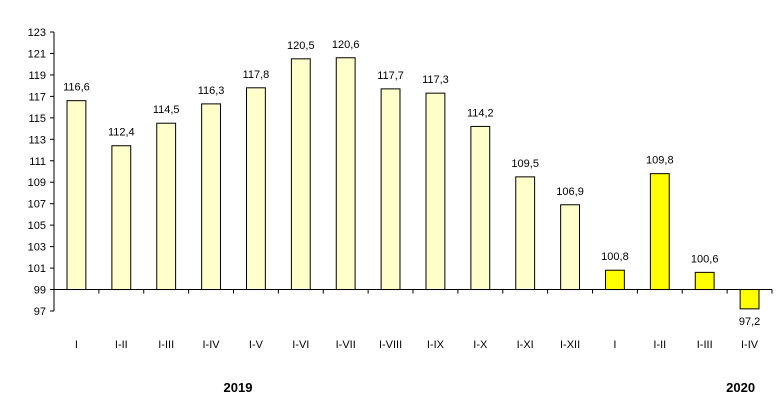 This screenshot has height=405, width=776. I want to click on x-tick-label: I-V, so click(256, 345).